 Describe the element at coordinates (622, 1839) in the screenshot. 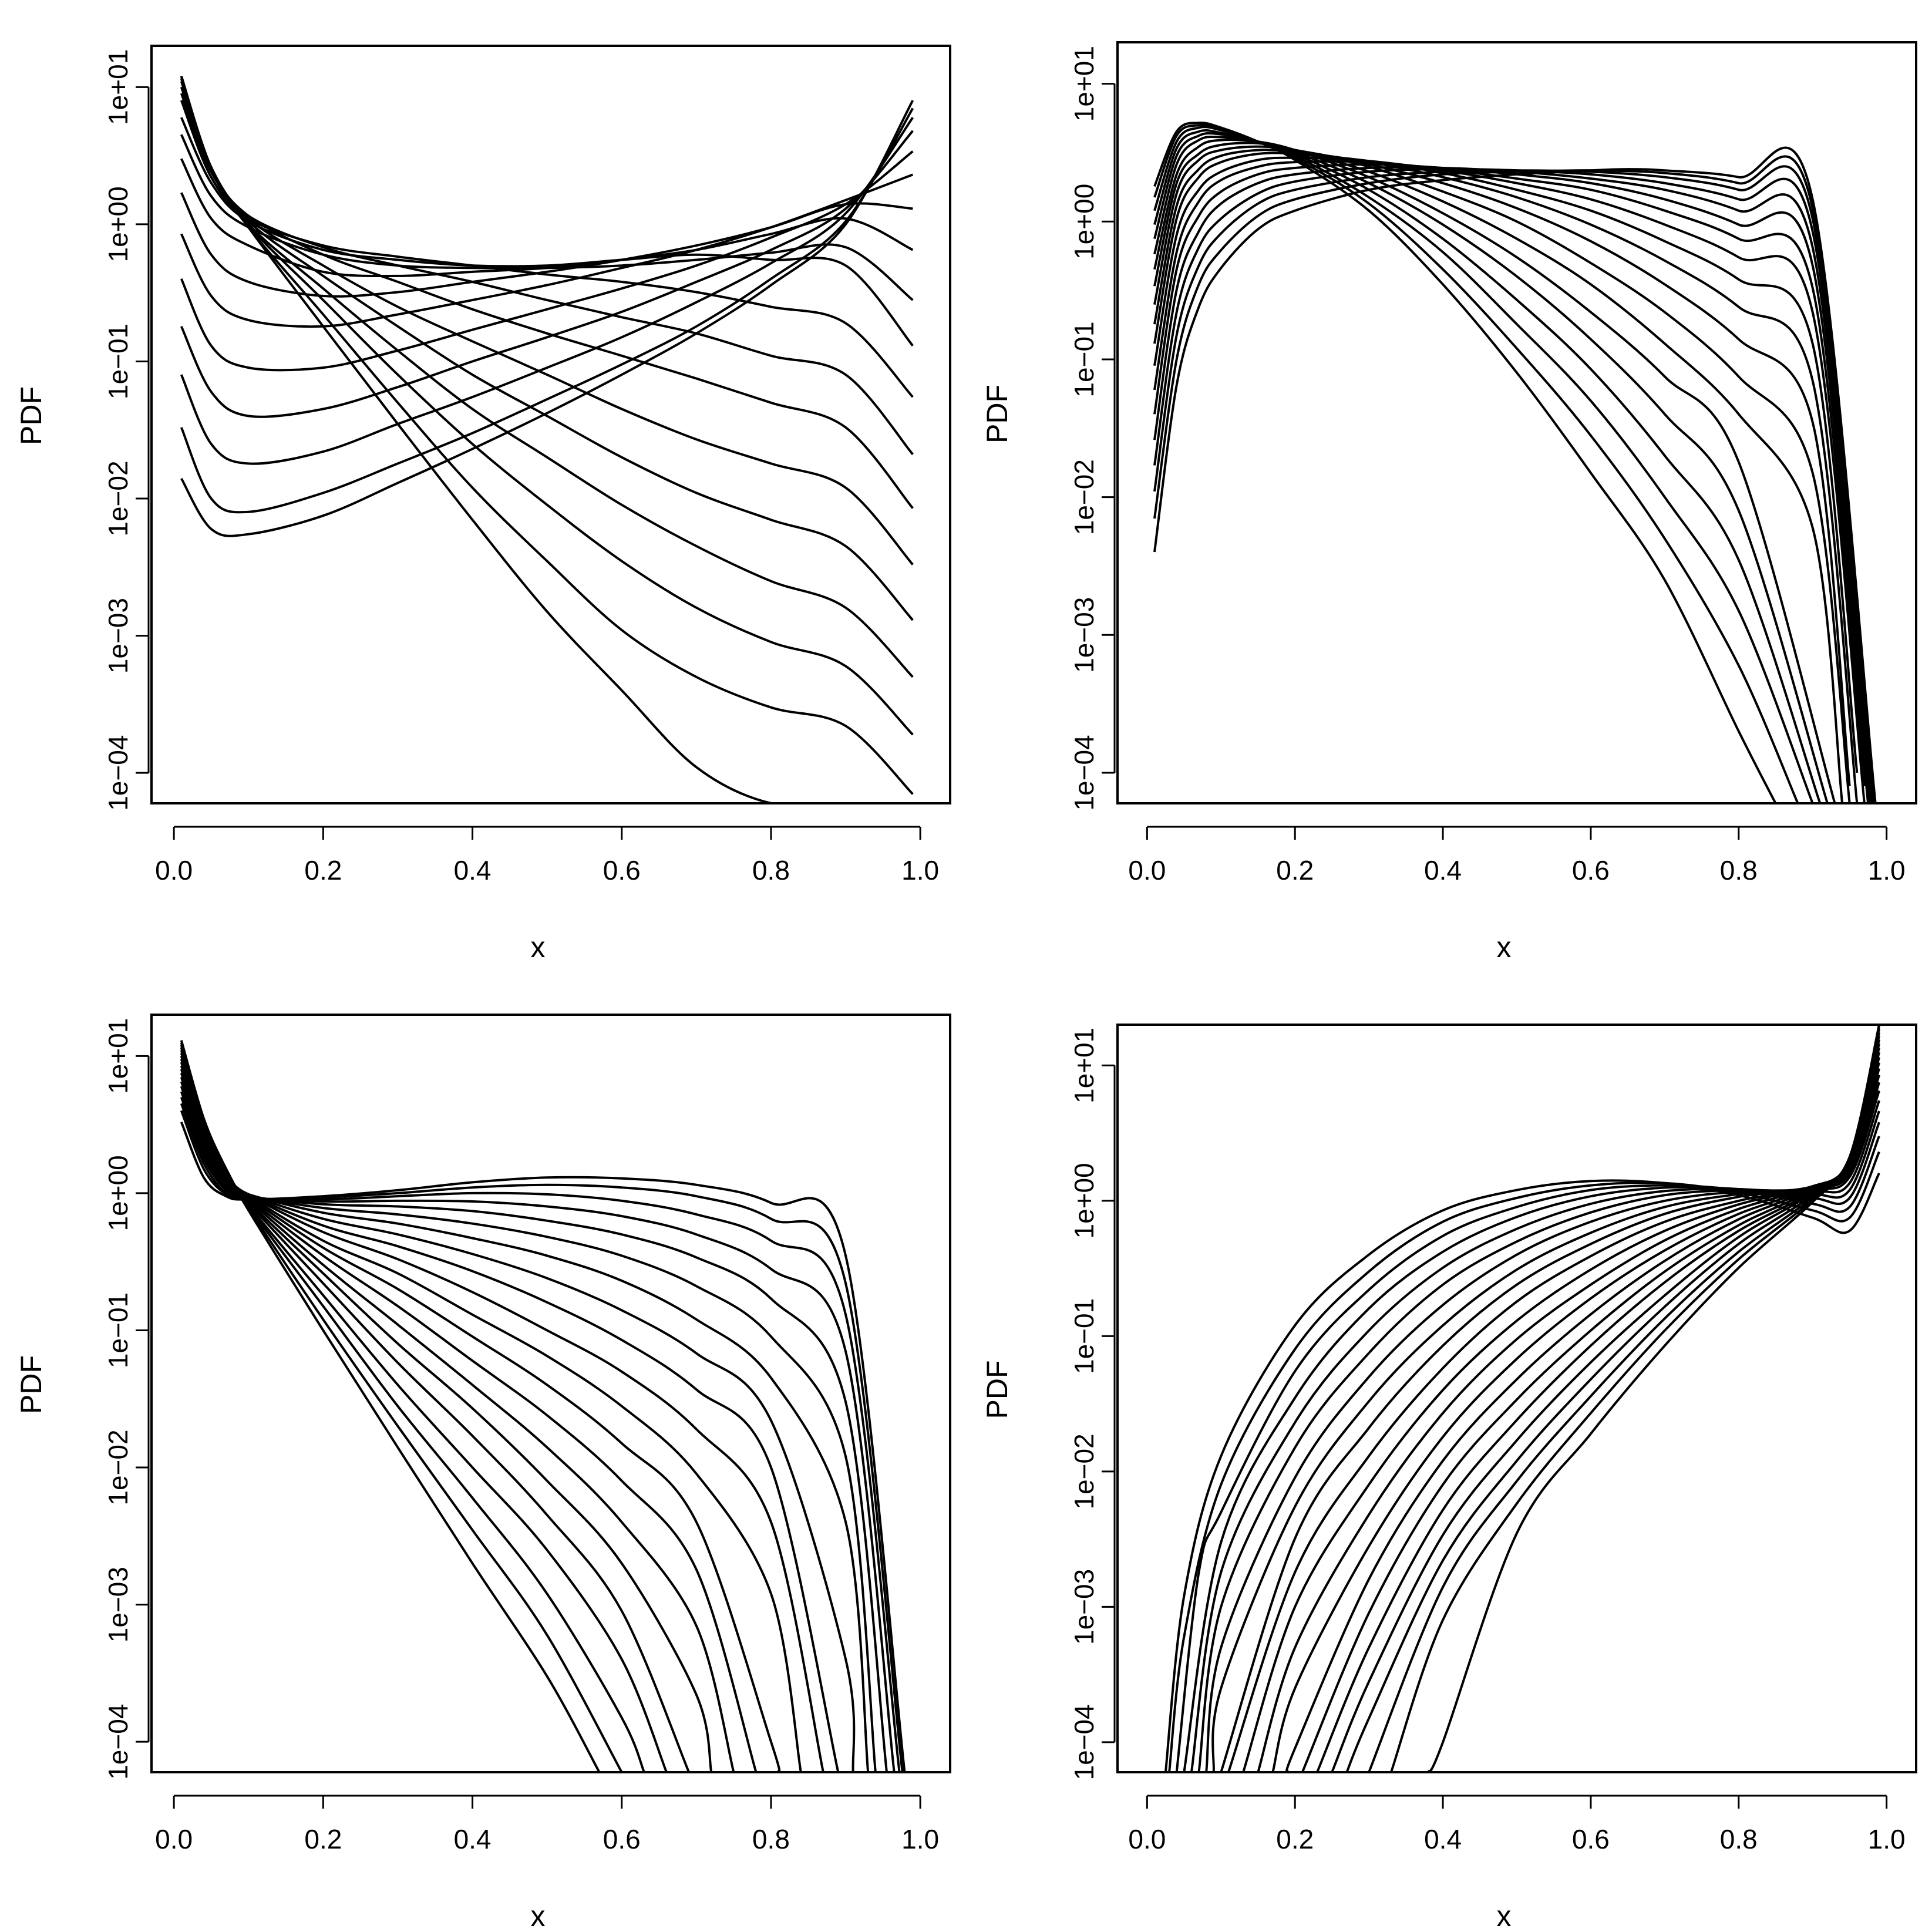

I see `x-tick-label: 0.6` at that location.